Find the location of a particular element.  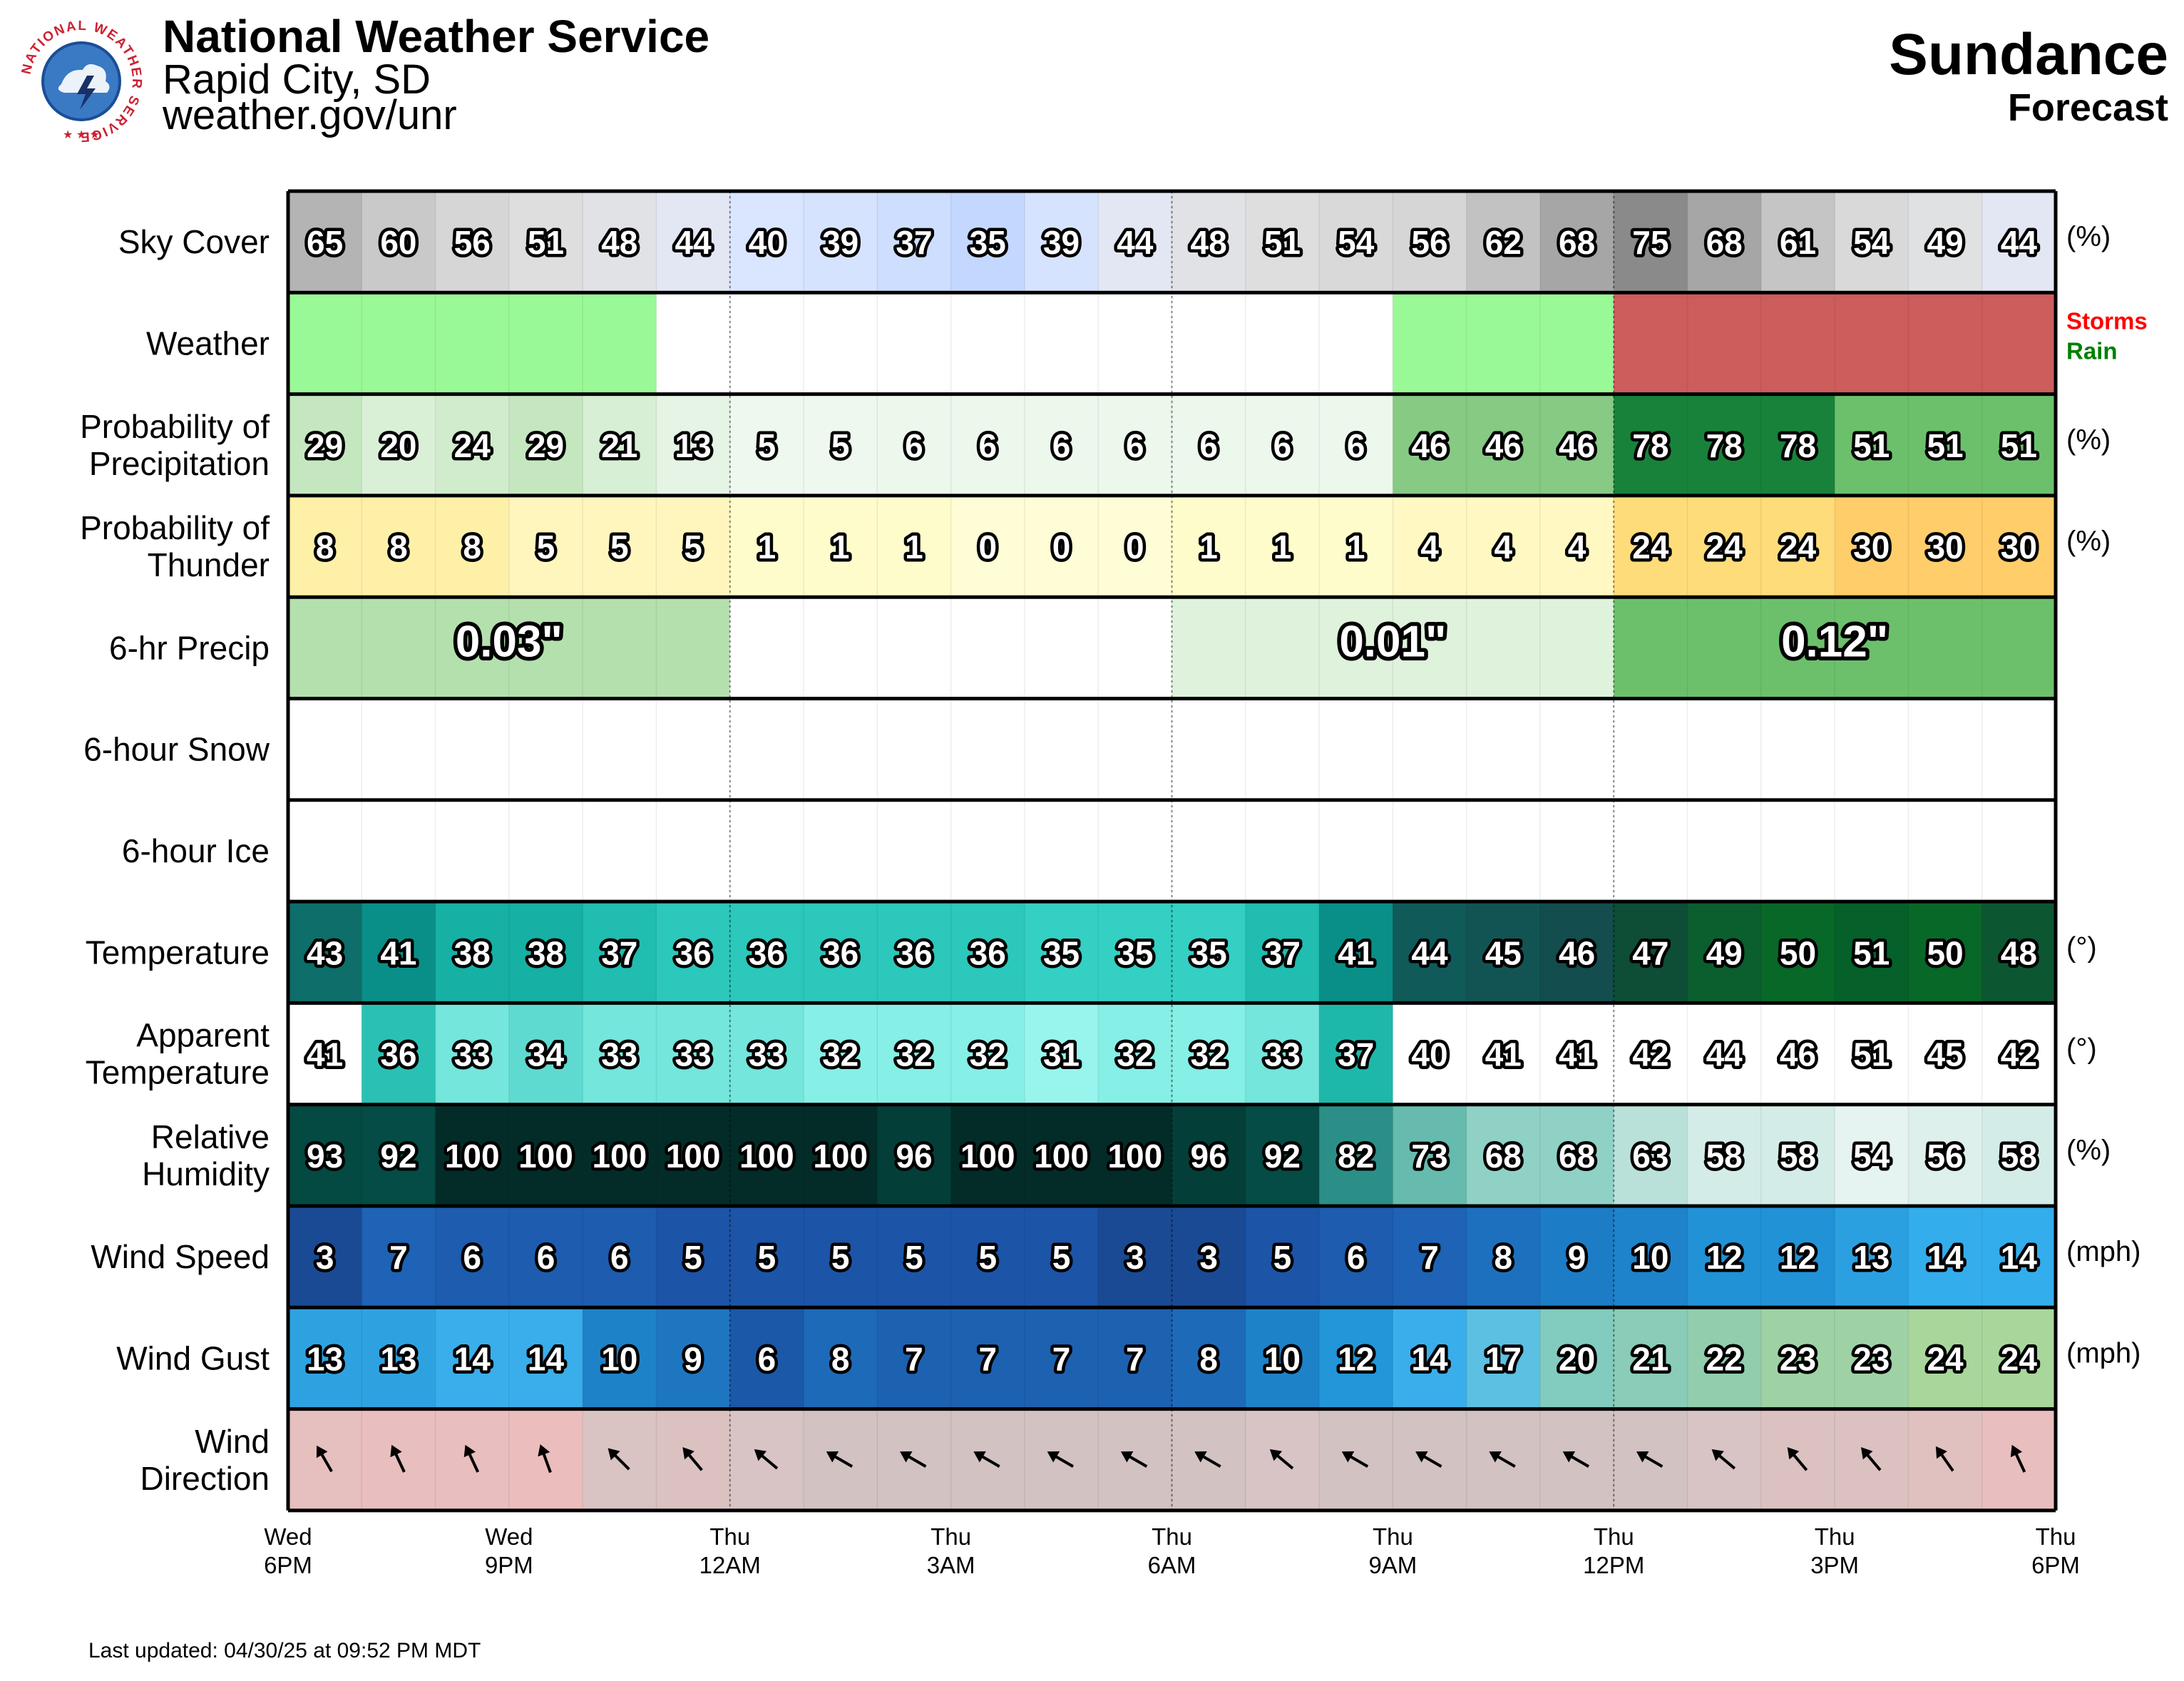

gust-value: 7 is located at coordinates (987, 1358).